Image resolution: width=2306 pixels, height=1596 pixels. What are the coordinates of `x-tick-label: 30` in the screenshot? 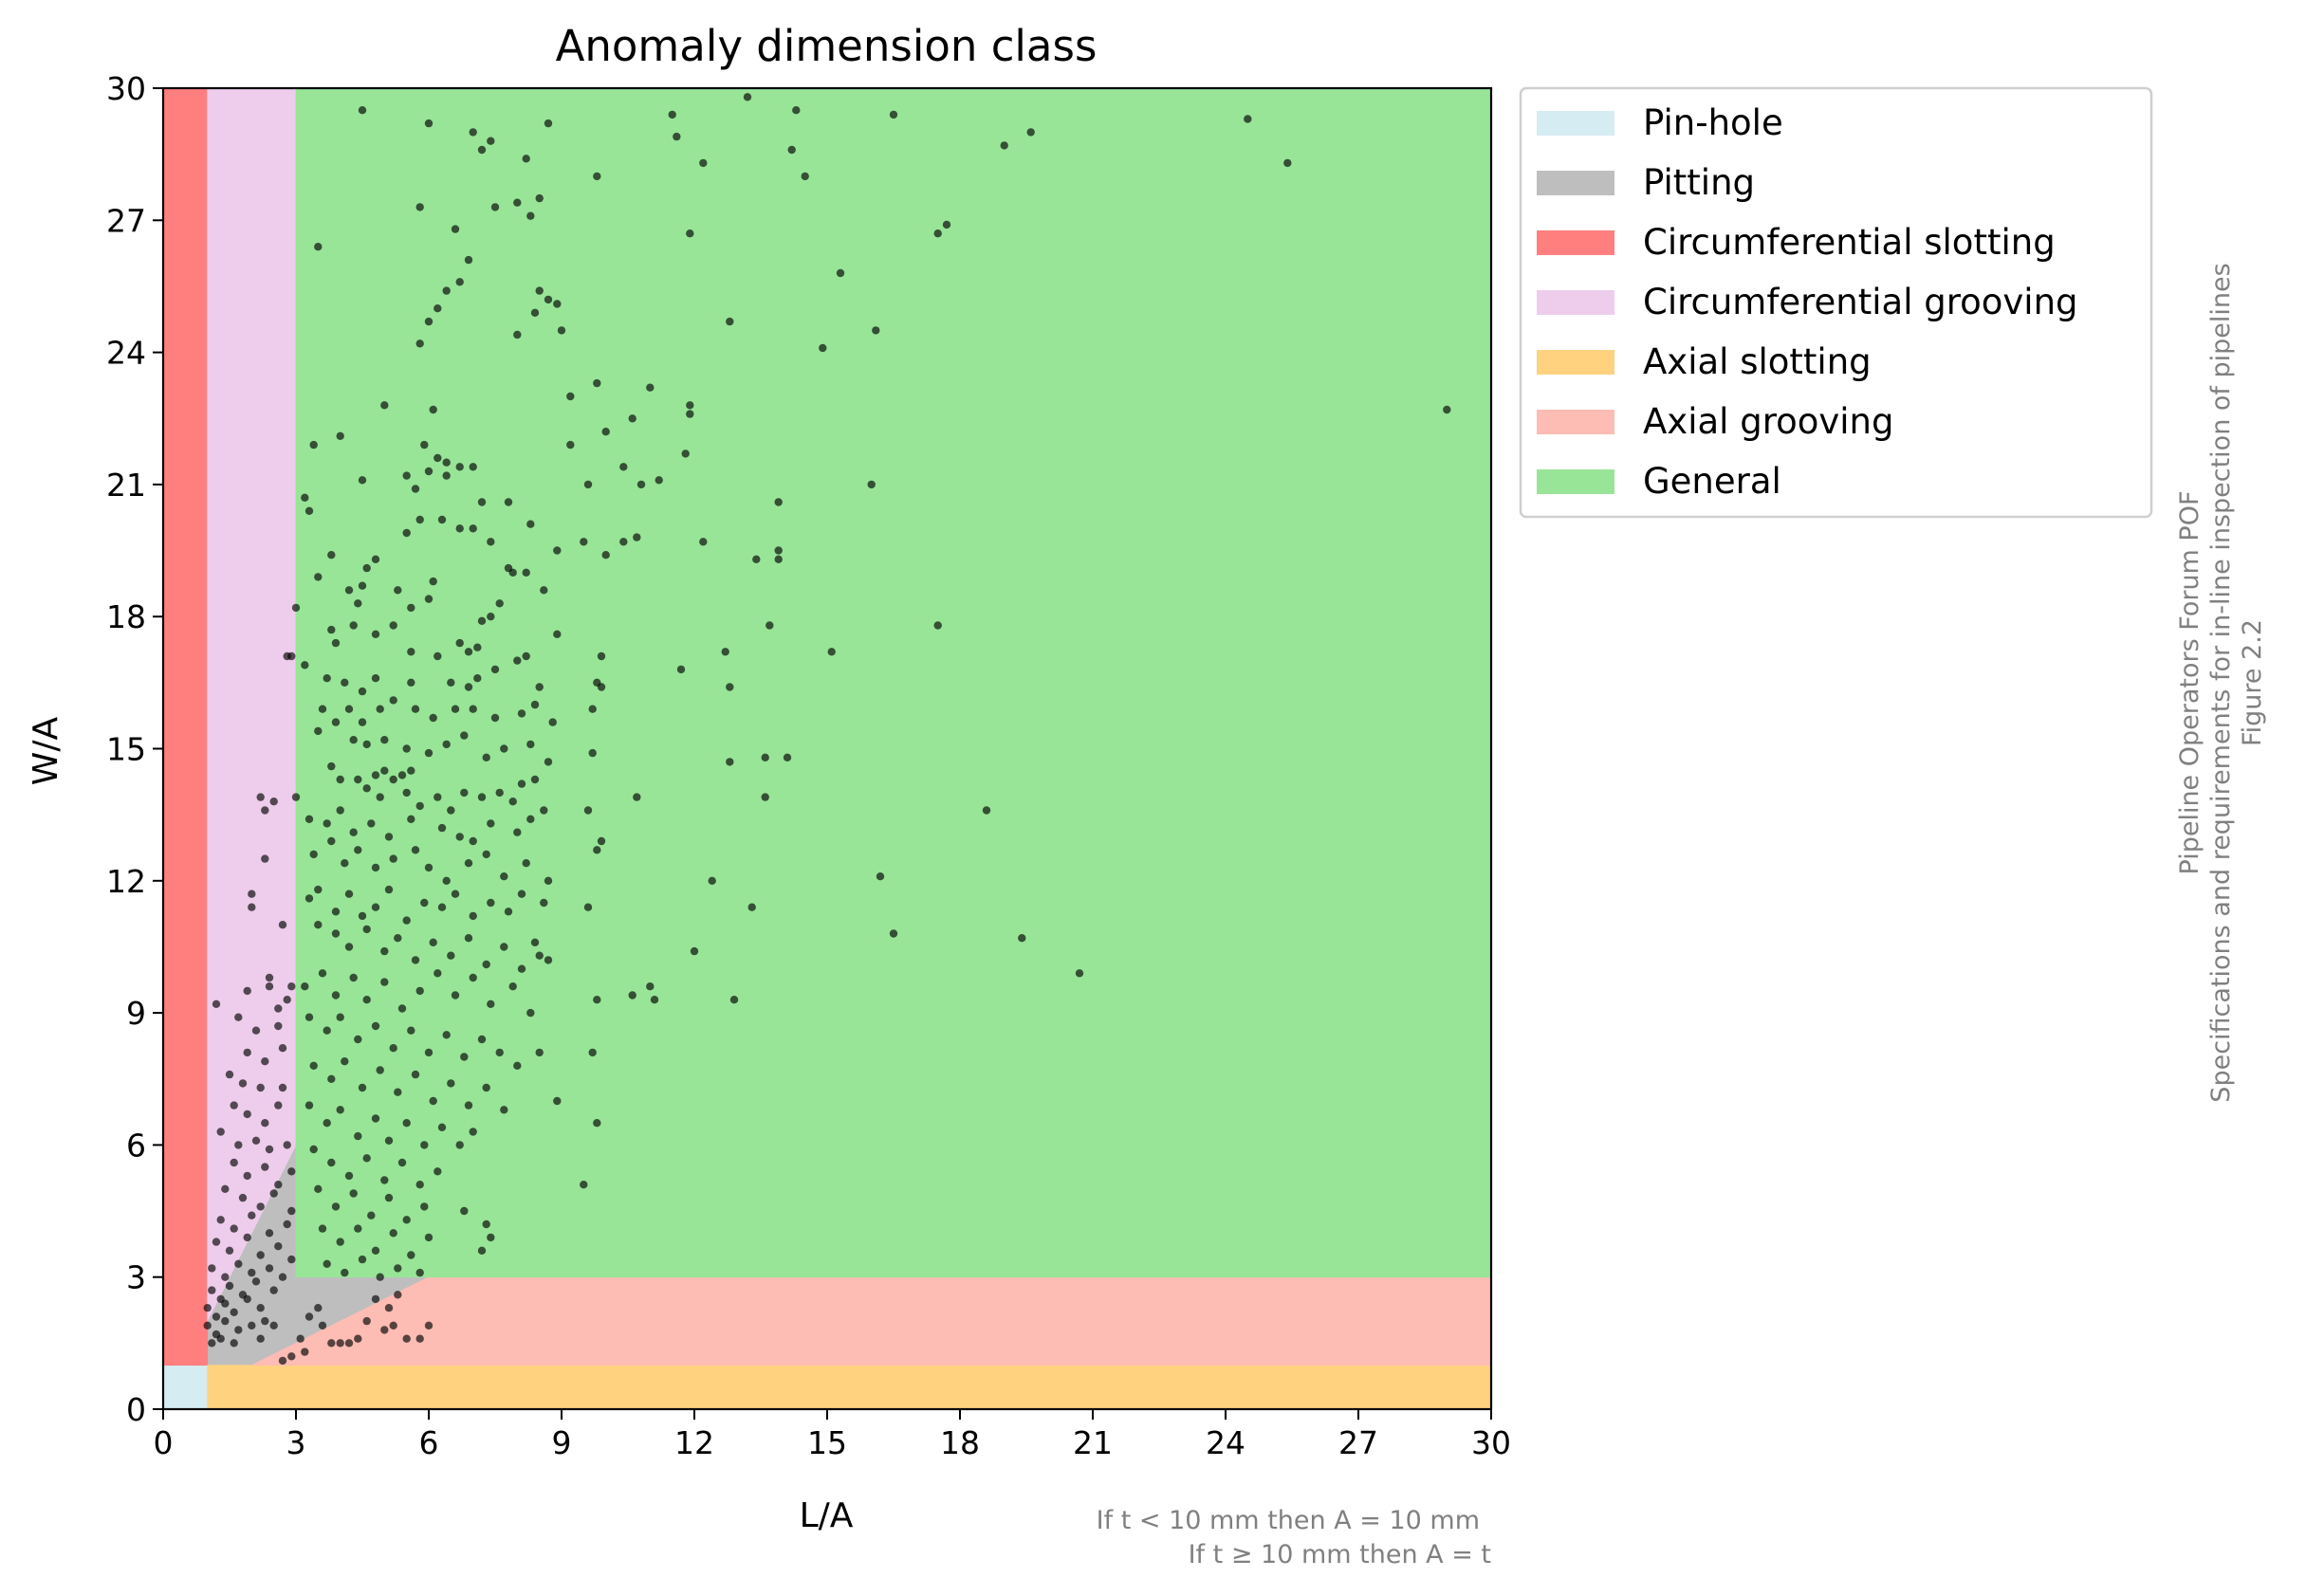 It's located at (1491, 1442).